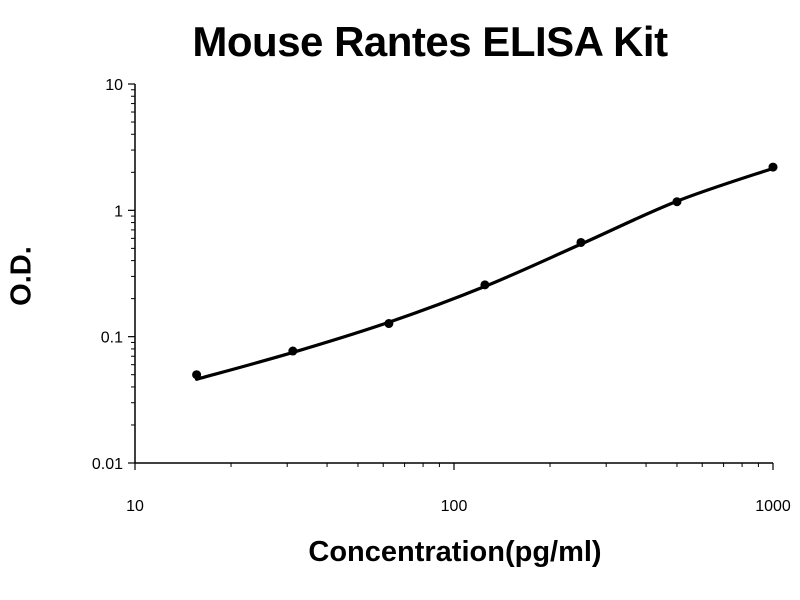 This screenshot has width=800, height=600. What do you see at coordinates (135, 506) in the screenshot?
I see `x-tick-label: 10` at bounding box center [135, 506].